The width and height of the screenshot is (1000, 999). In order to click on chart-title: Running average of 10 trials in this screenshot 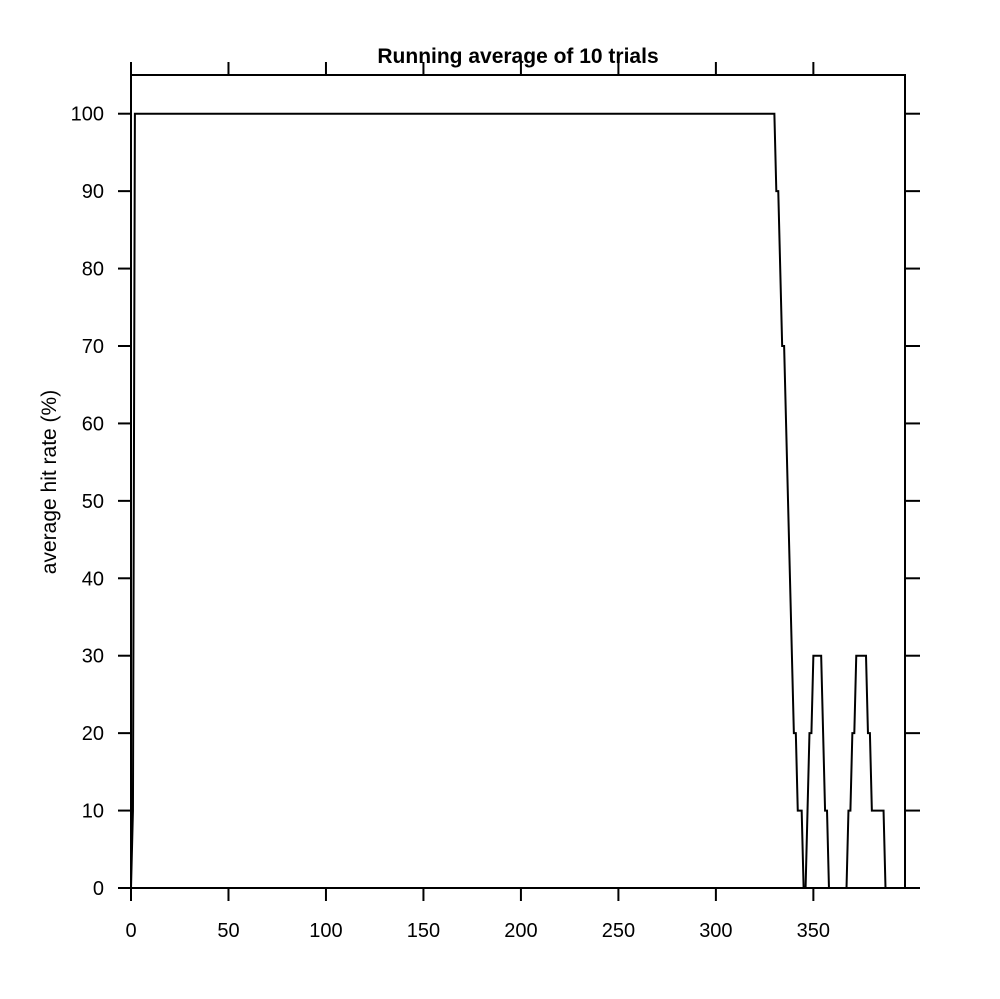, I will do `click(517, 56)`.